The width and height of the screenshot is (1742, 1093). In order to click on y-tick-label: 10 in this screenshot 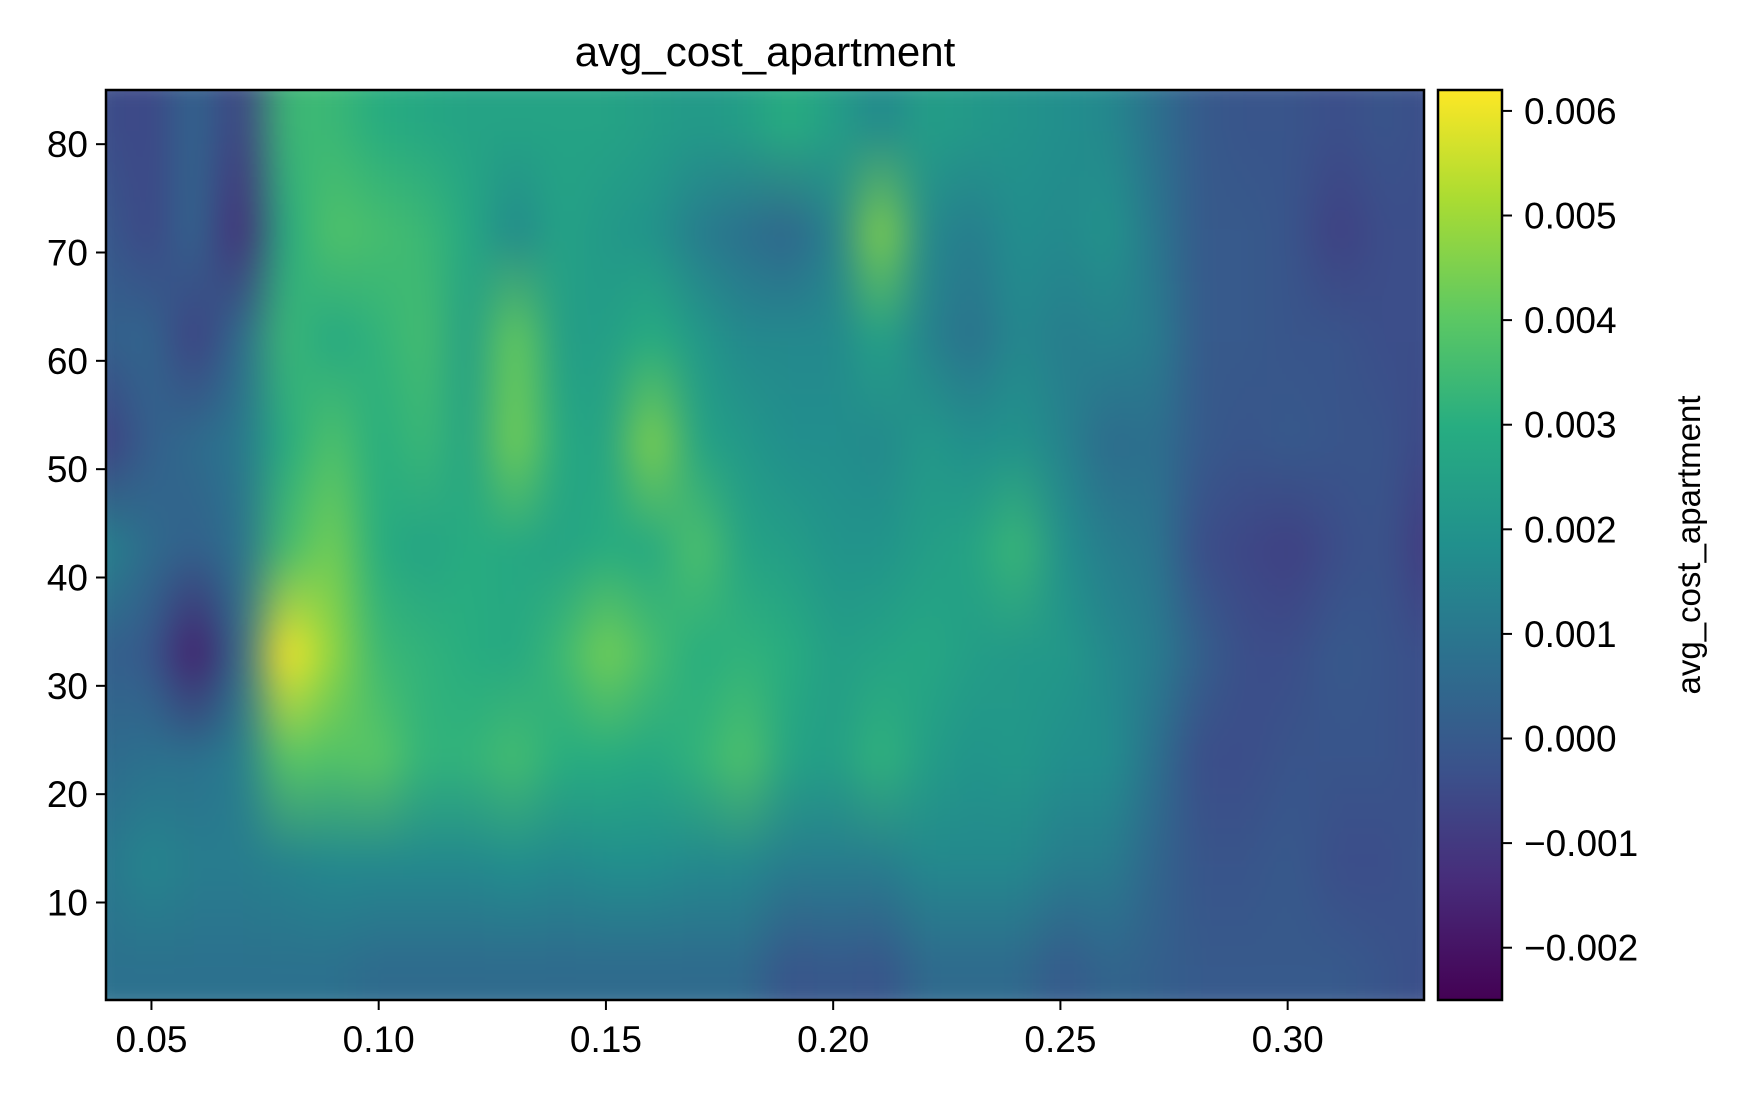, I will do `click(67, 903)`.